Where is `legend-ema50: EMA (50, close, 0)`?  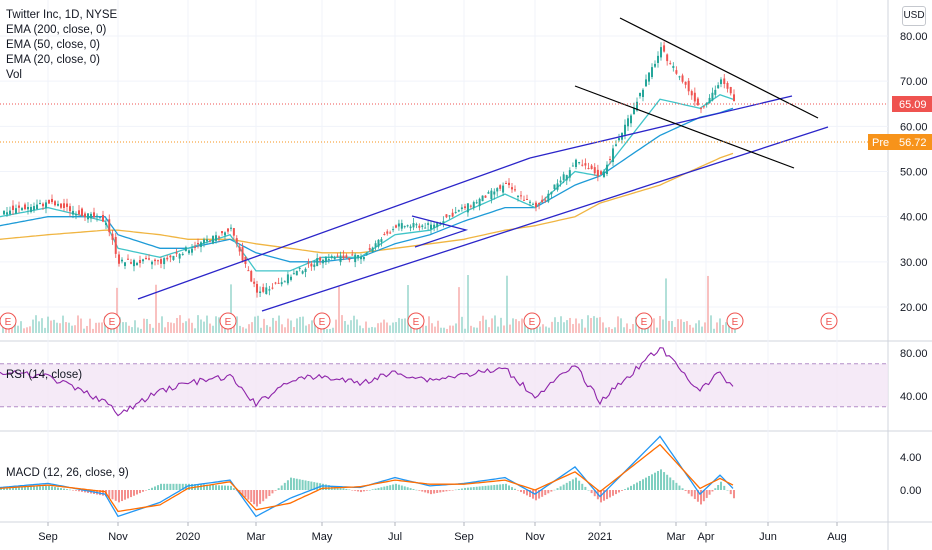 legend-ema50: EMA (50, close, 0) is located at coordinates (53, 45).